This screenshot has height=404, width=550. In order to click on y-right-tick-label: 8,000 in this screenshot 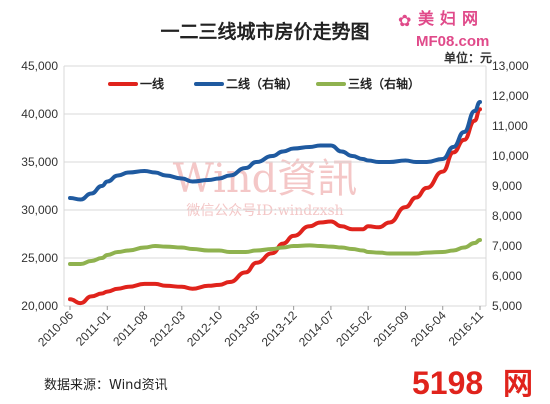, I will do `click(507, 216)`.